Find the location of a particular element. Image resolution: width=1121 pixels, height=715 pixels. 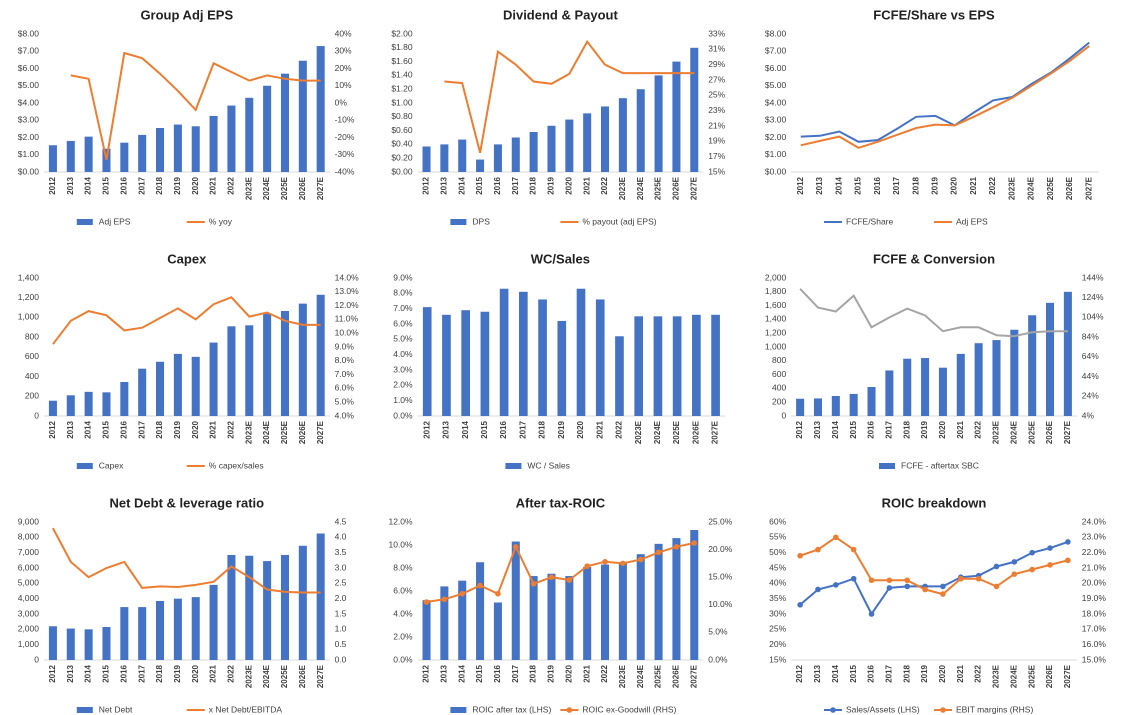

x-tick-label: 2027E is located at coordinates (320, 676).